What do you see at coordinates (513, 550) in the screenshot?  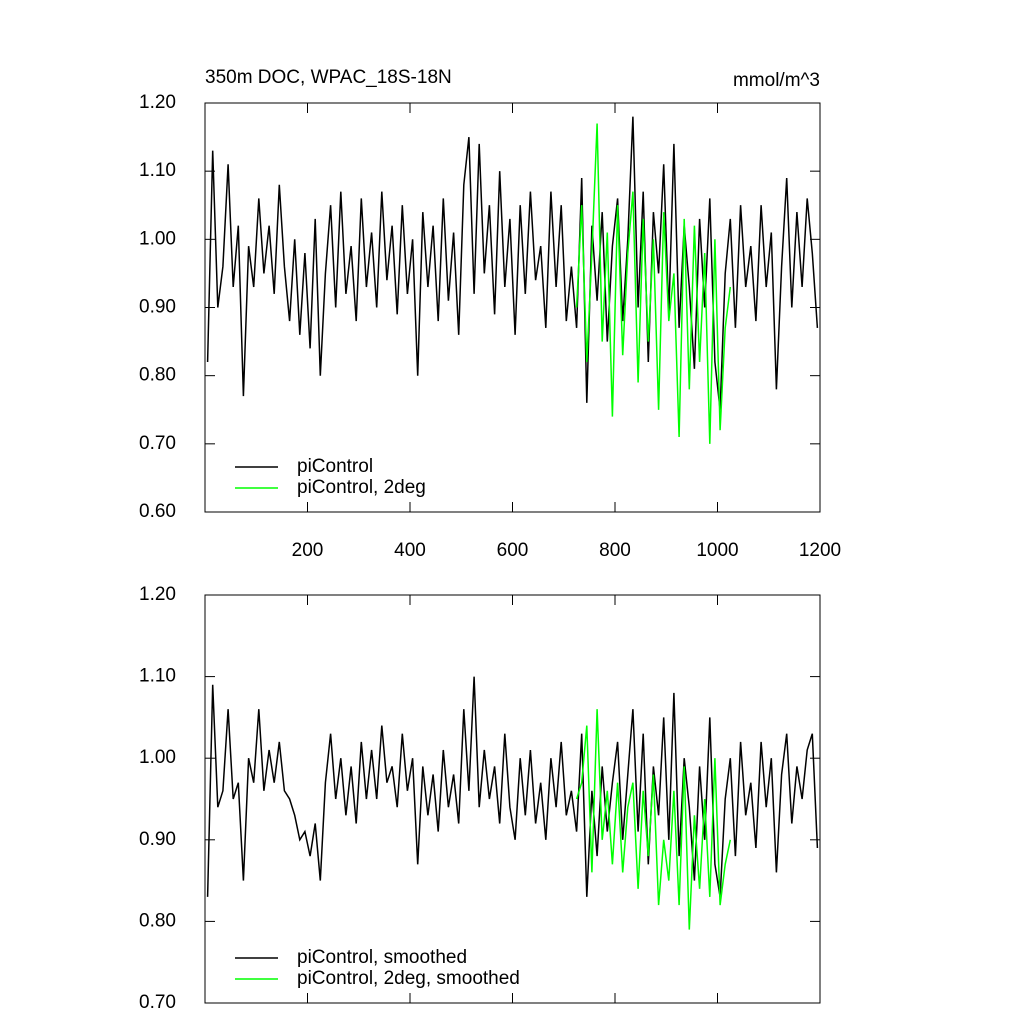 I see `x-tick-label: 600` at bounding box center [513, 550].